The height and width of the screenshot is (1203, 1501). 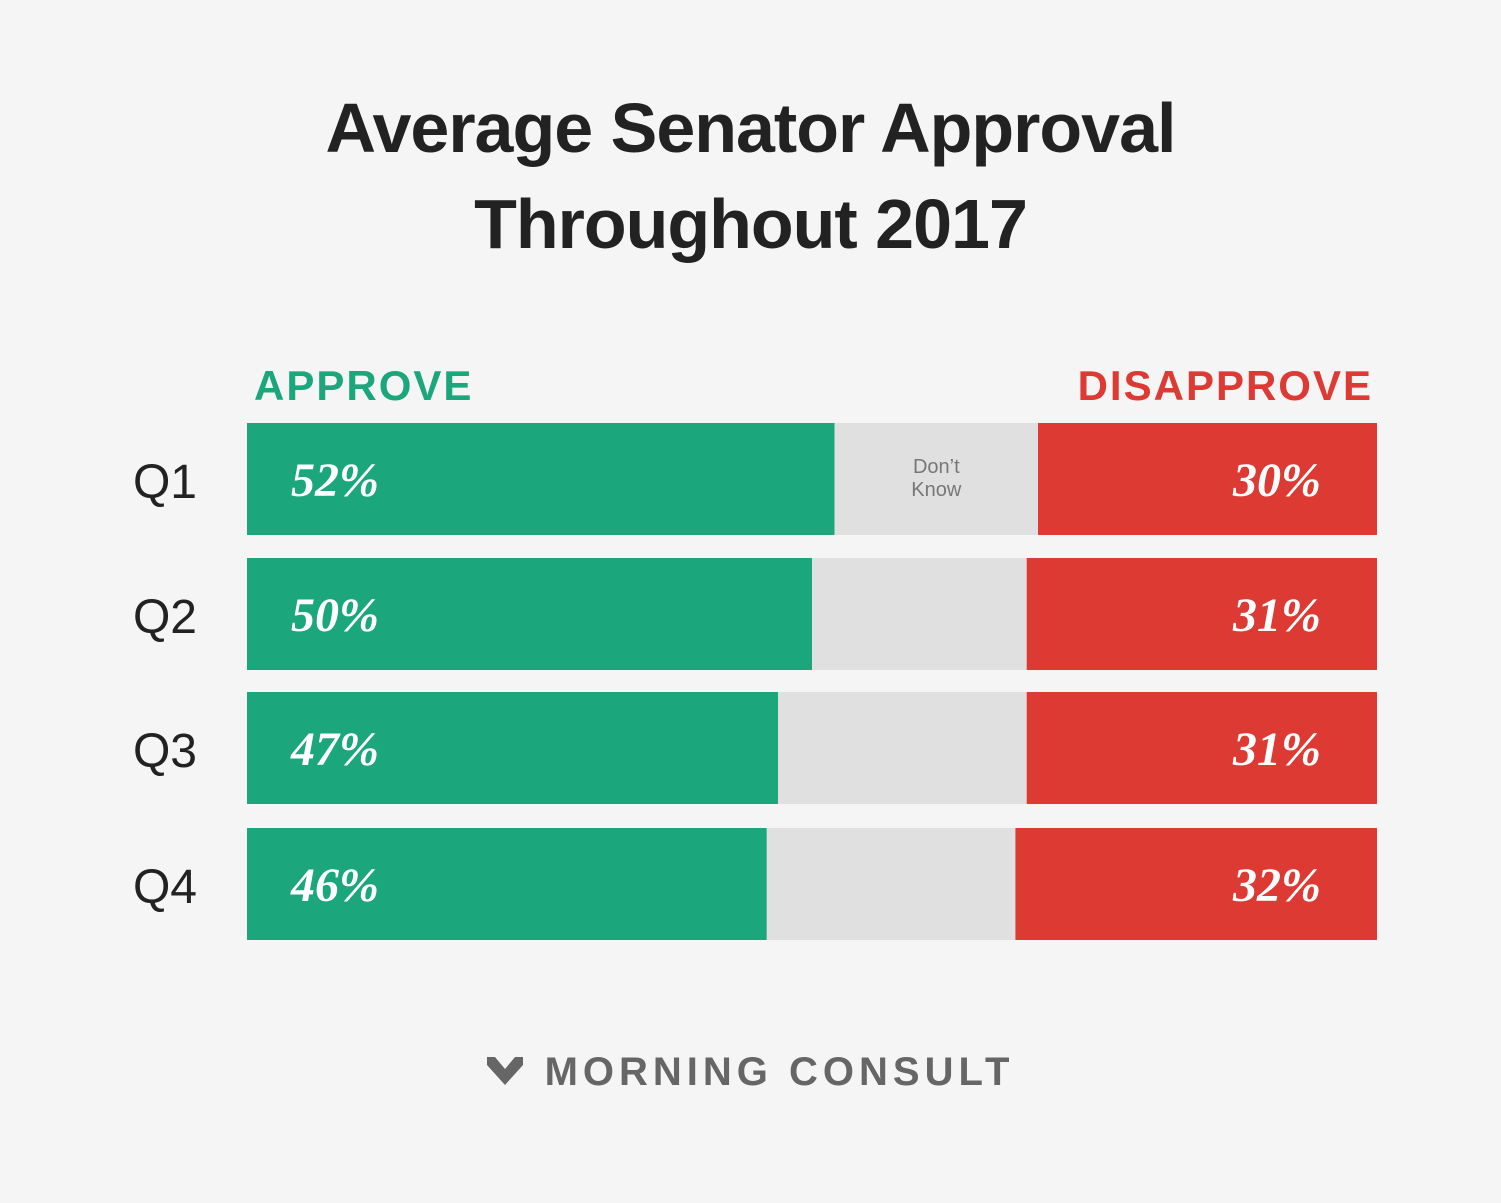 What do you see at coordinates (1276, 749) in the screenshot?
I see `data-label-disapprove-q3: 31%` at bounding box center [1276, 749].